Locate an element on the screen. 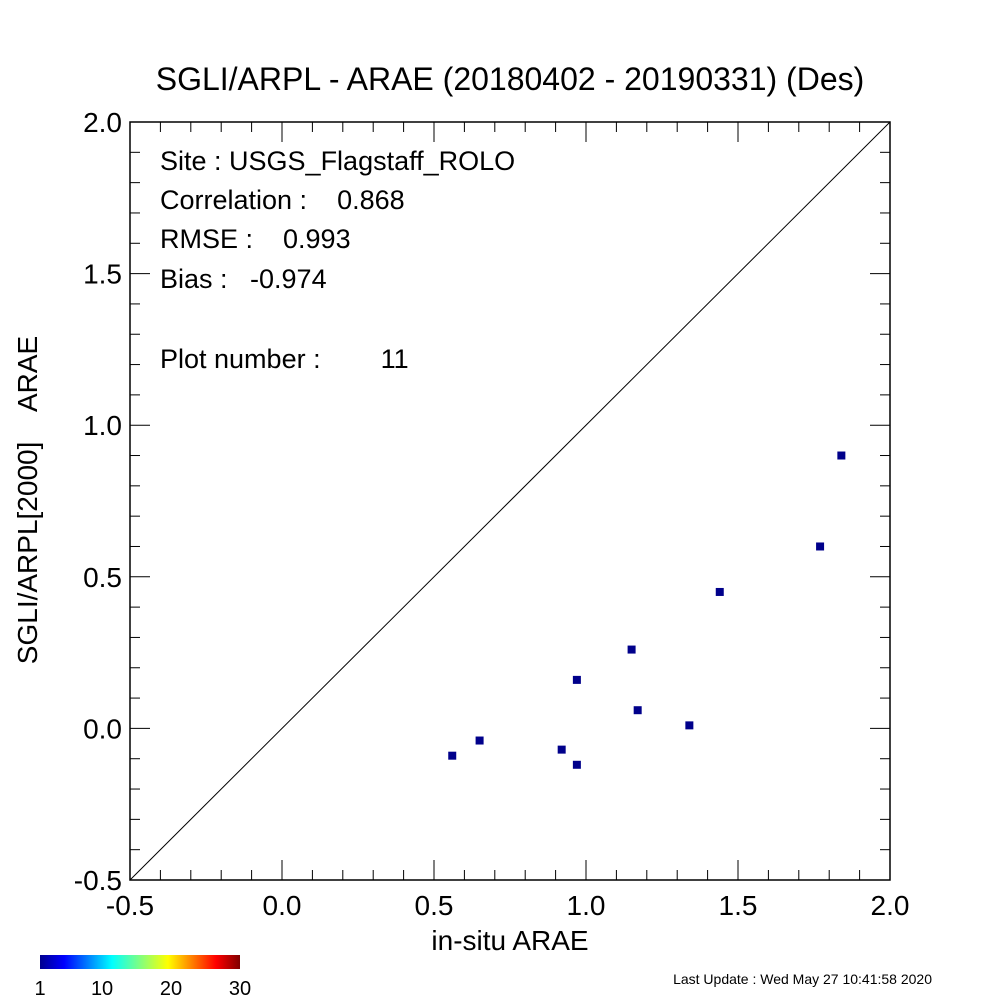 The height and width of the screenshot is (1000, 1000). colorbar-label: 20 is located at coordinates (171, 989).